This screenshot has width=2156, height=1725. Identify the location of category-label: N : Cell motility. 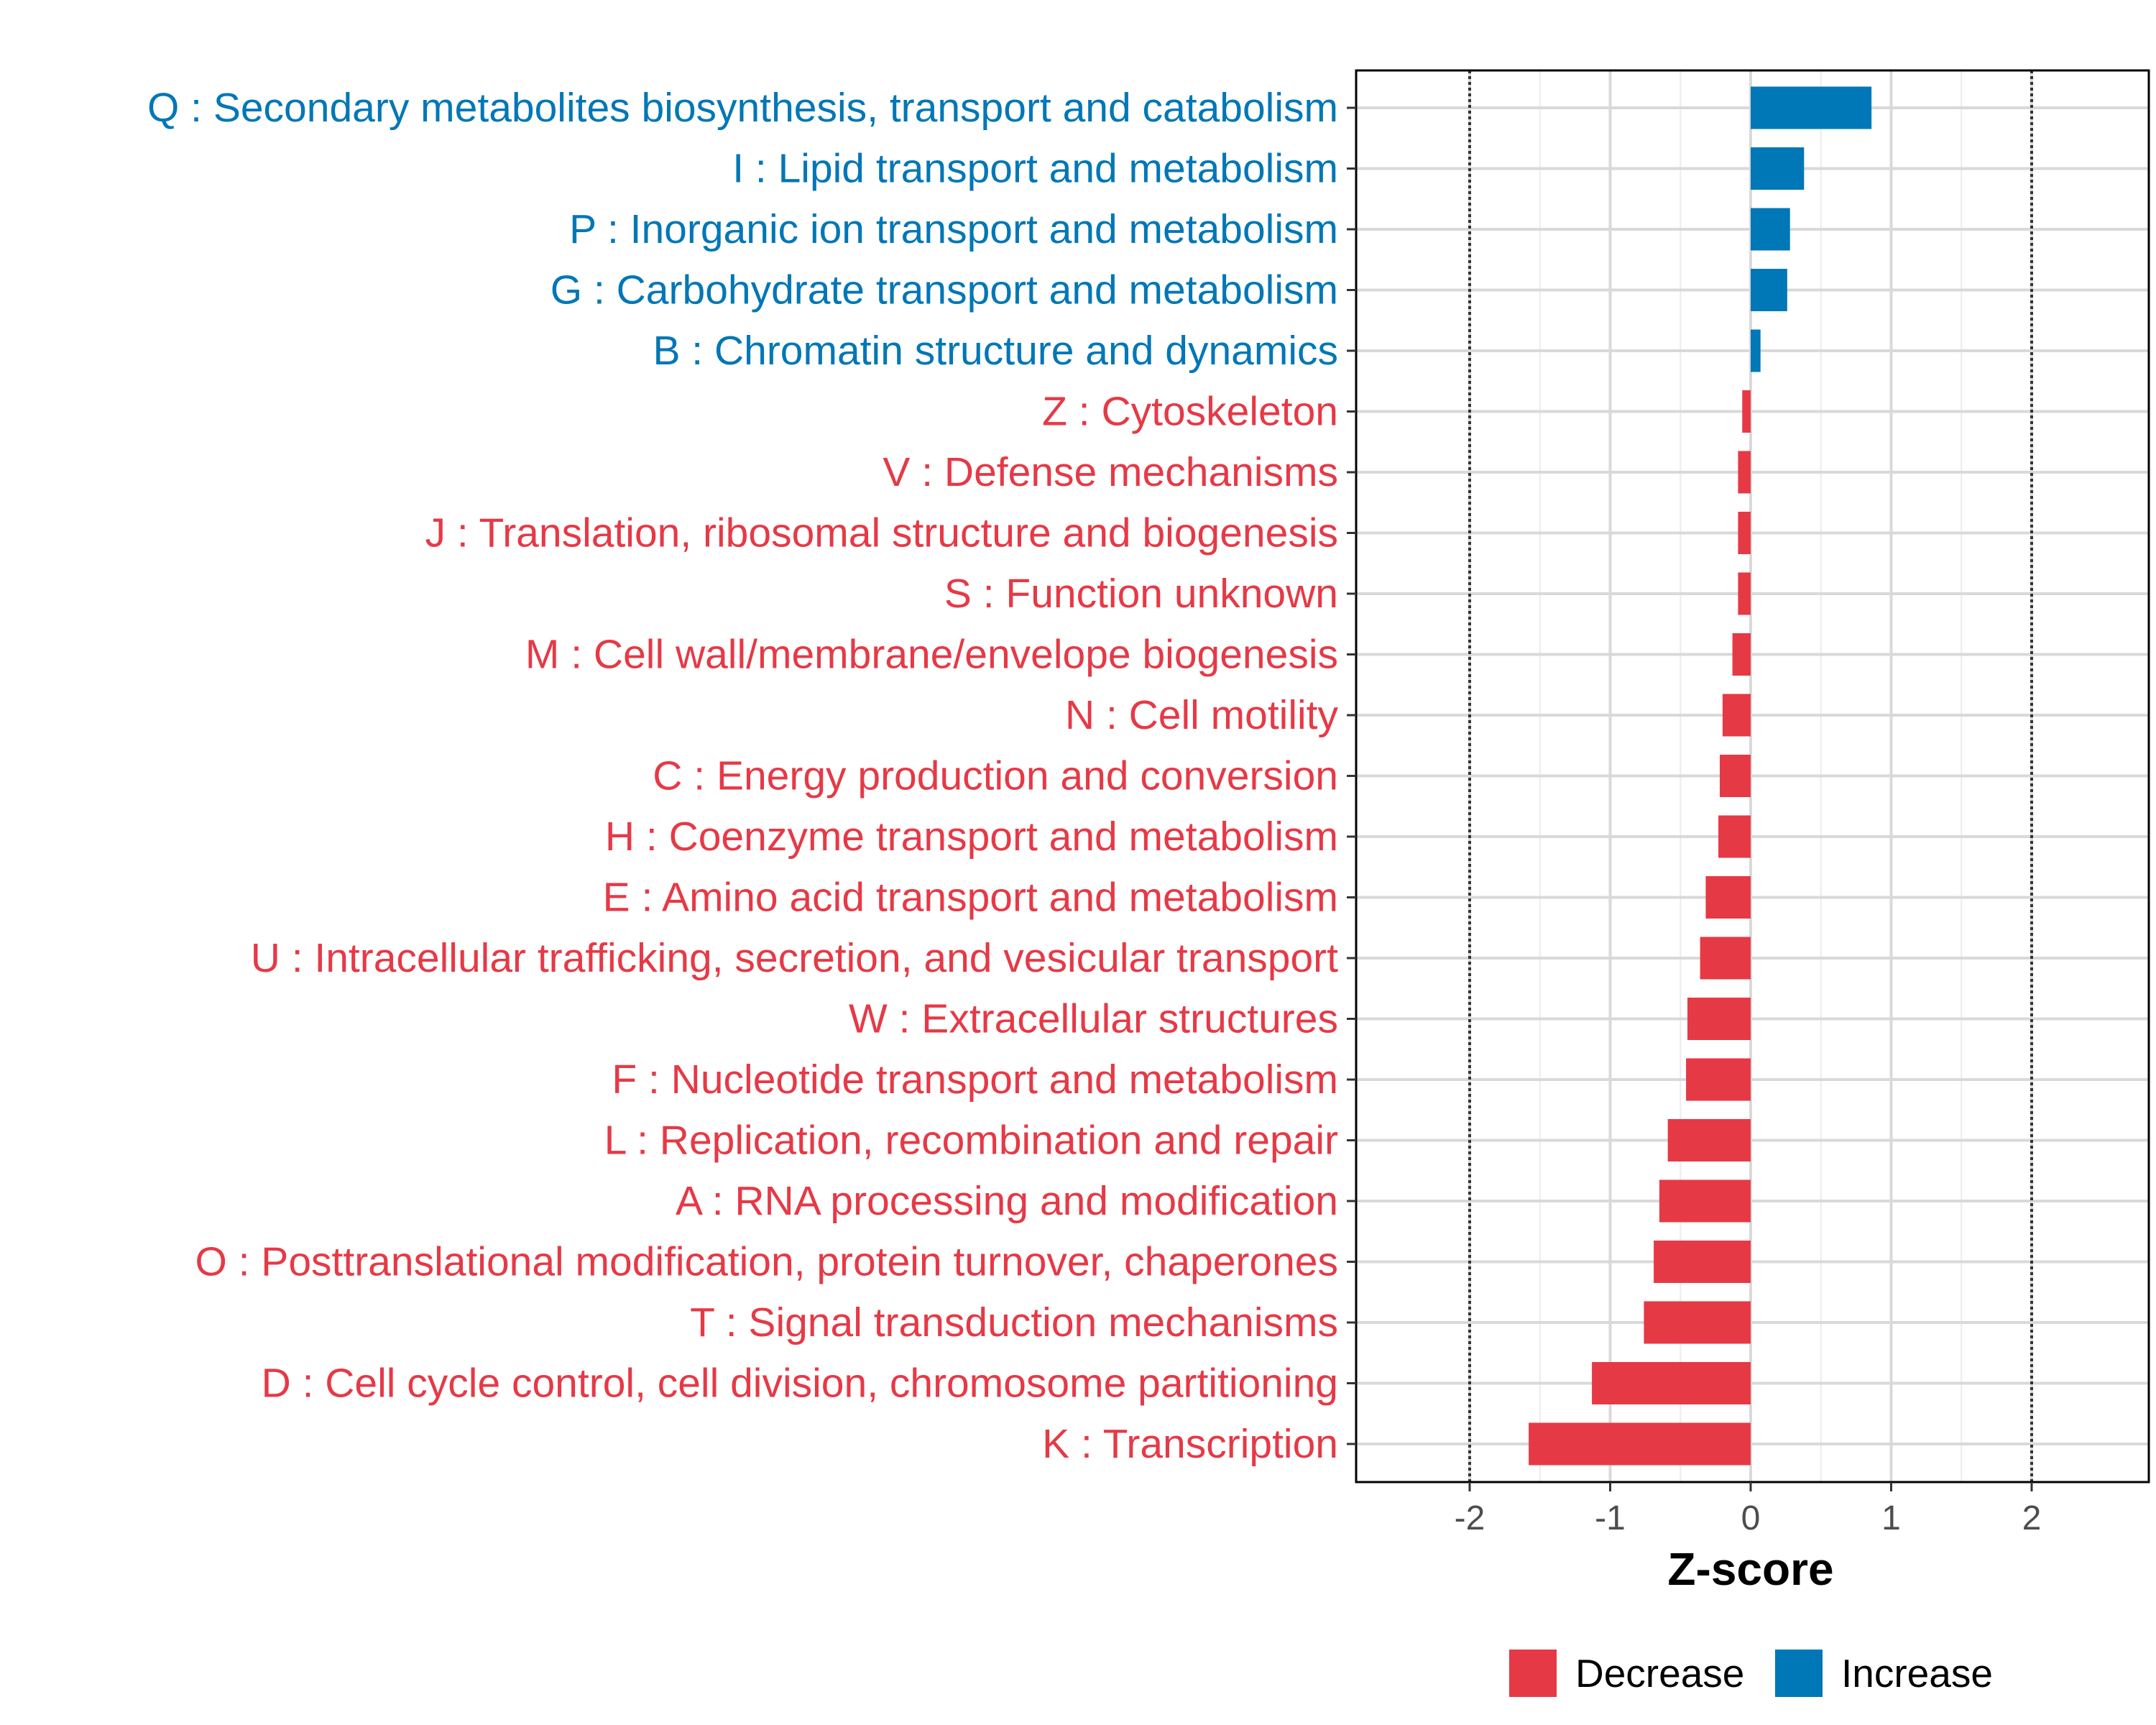
(1202, 715).